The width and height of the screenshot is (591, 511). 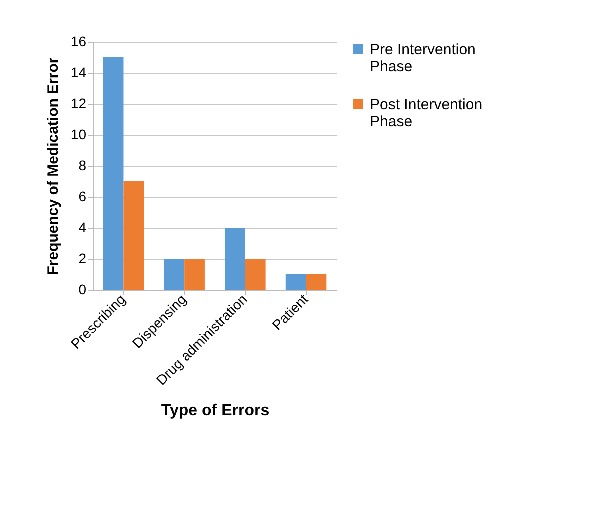 What do you see at coordinates (53, 167) in the screenshot?
I see `y-axis-title: Frequency of Medication Error` at bounding box center [53, 167].